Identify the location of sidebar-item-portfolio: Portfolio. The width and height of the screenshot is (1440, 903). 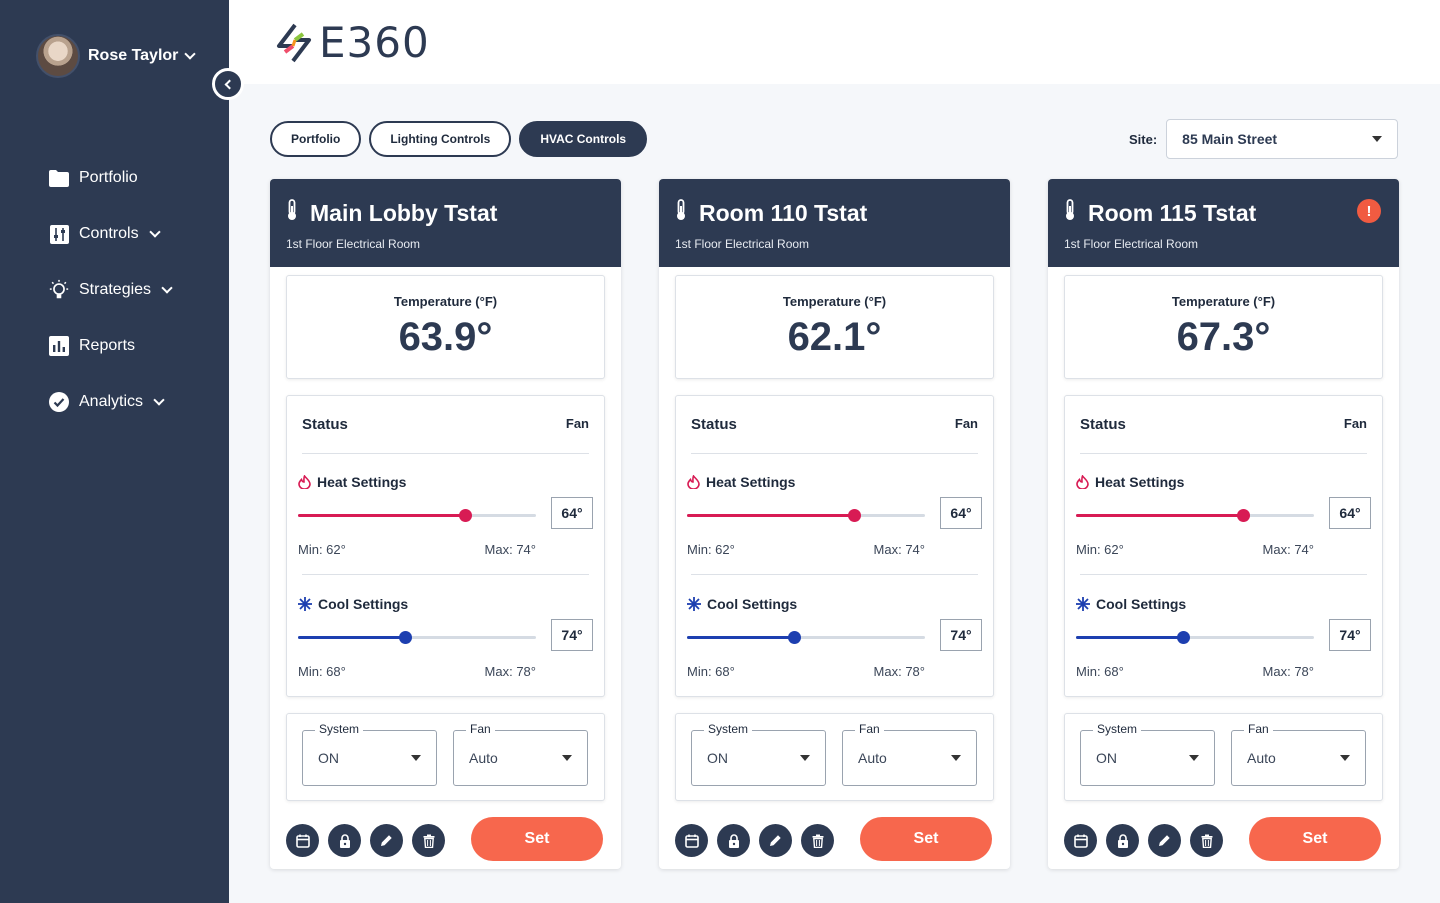
(109, 178).